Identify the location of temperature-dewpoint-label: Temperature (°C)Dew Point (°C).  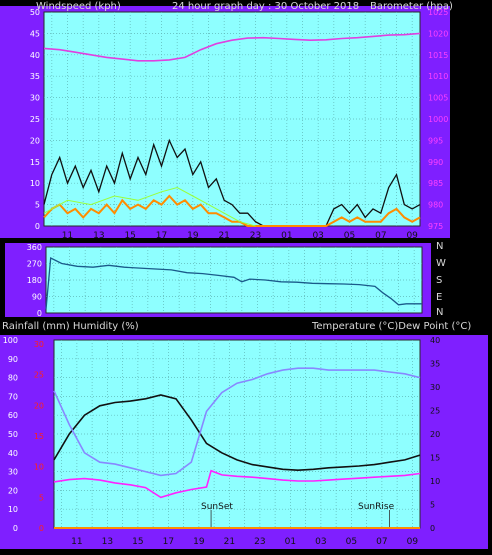
(391, 326).